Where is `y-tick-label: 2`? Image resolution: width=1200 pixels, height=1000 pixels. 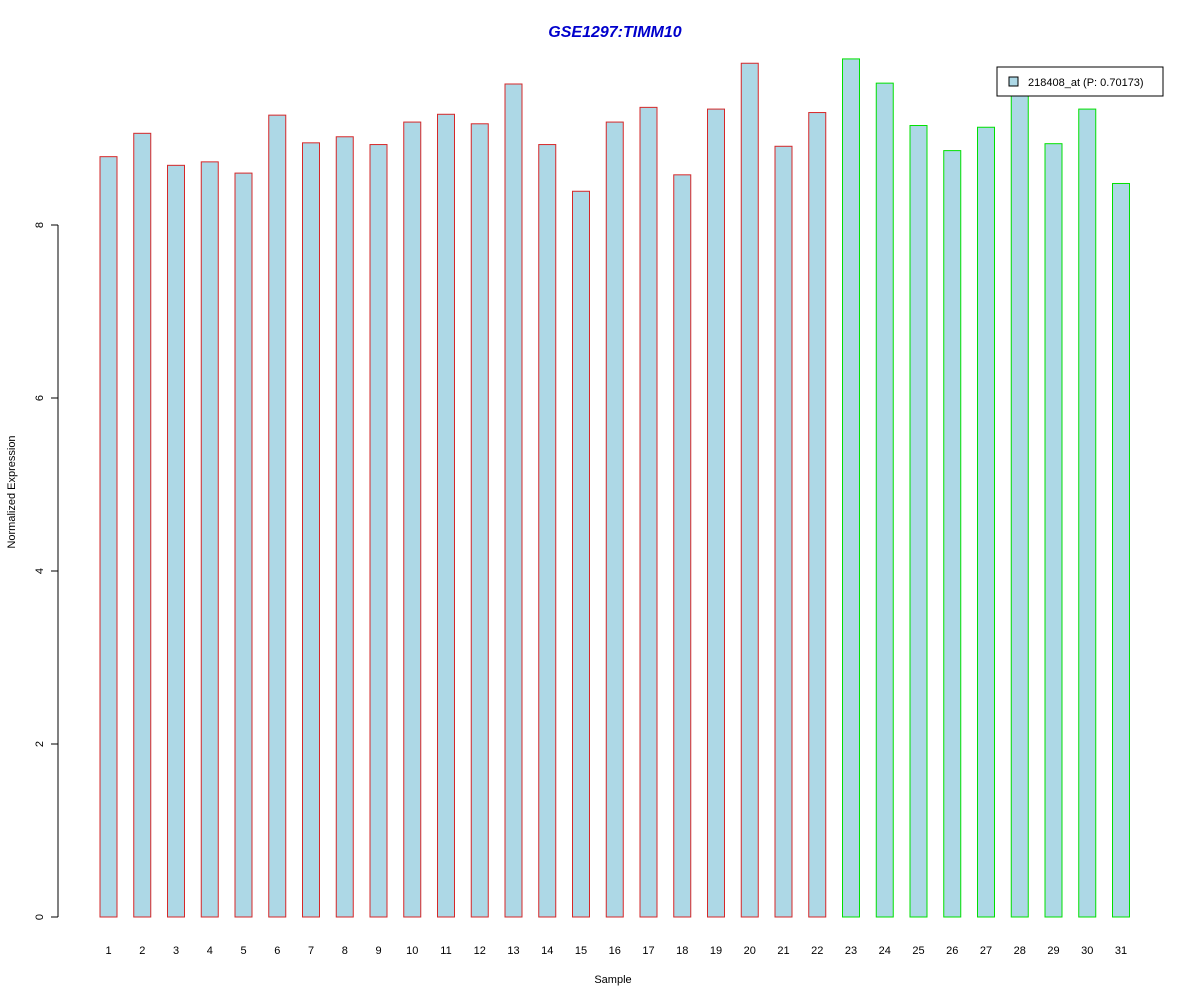 y-tick-label: 2 is located at coordinates (40, 744).